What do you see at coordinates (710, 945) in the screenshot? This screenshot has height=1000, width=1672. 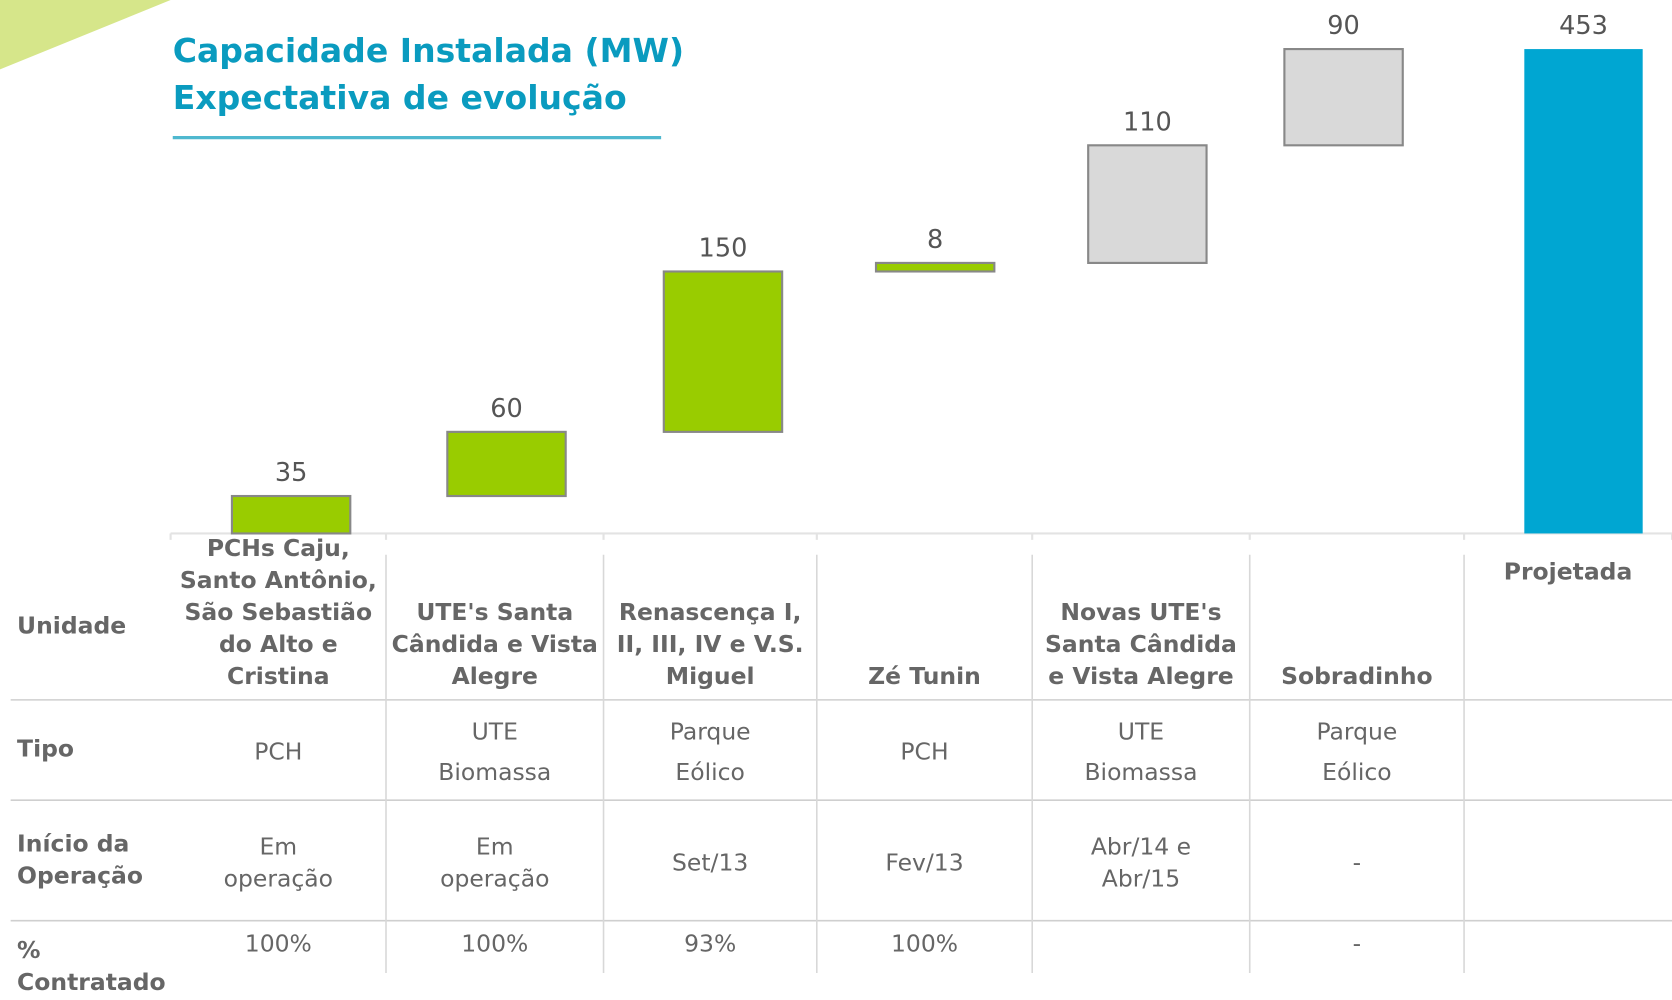 I see `table-cell: 93%` at bounding box center [710, 945].